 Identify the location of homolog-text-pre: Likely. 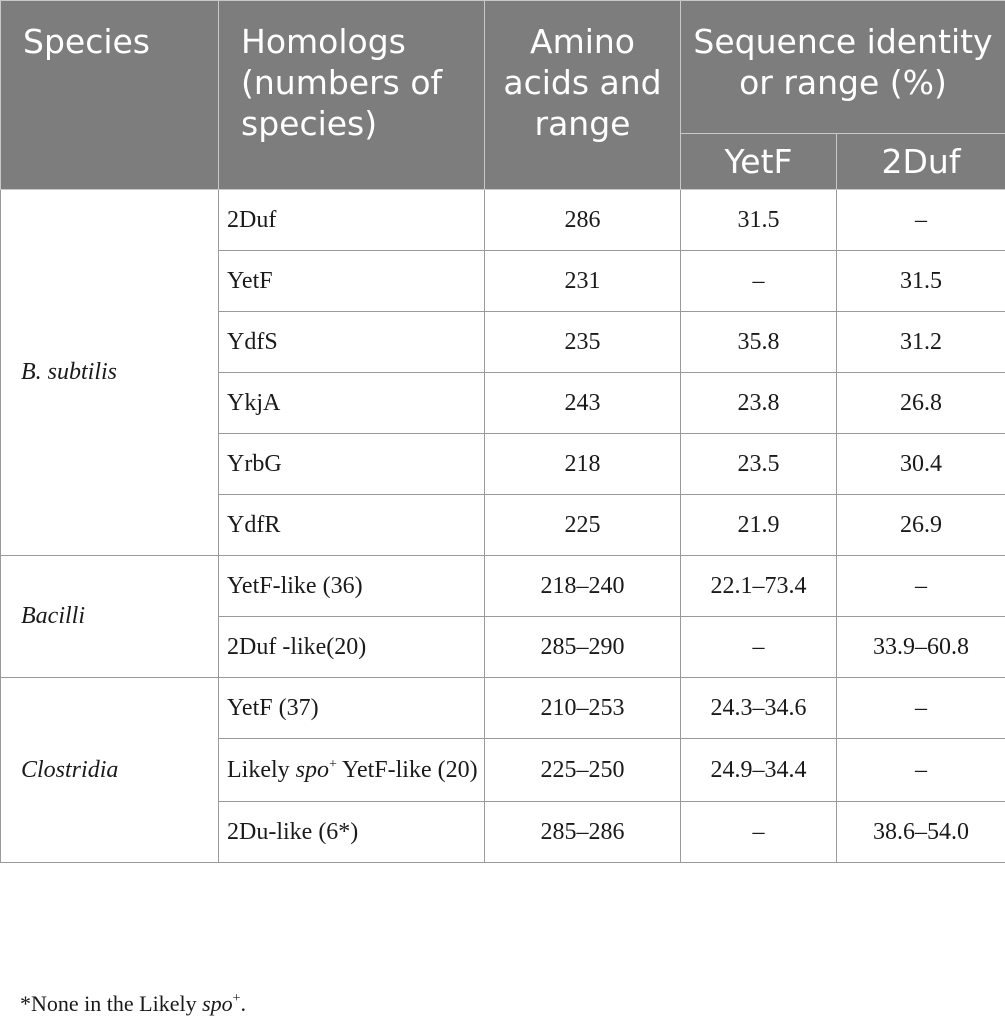
(261, 769).